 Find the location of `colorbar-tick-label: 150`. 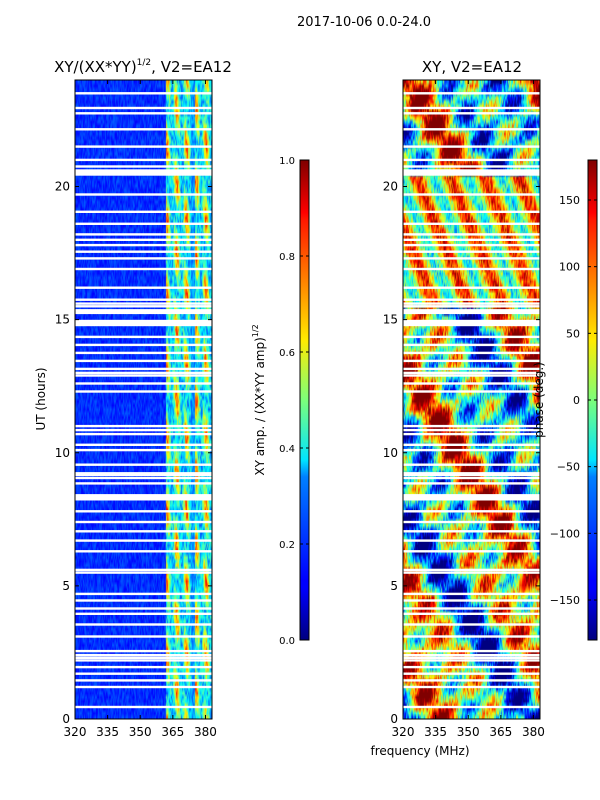

colorbar-tick-label: 150 is located at coordinates (569, 200).